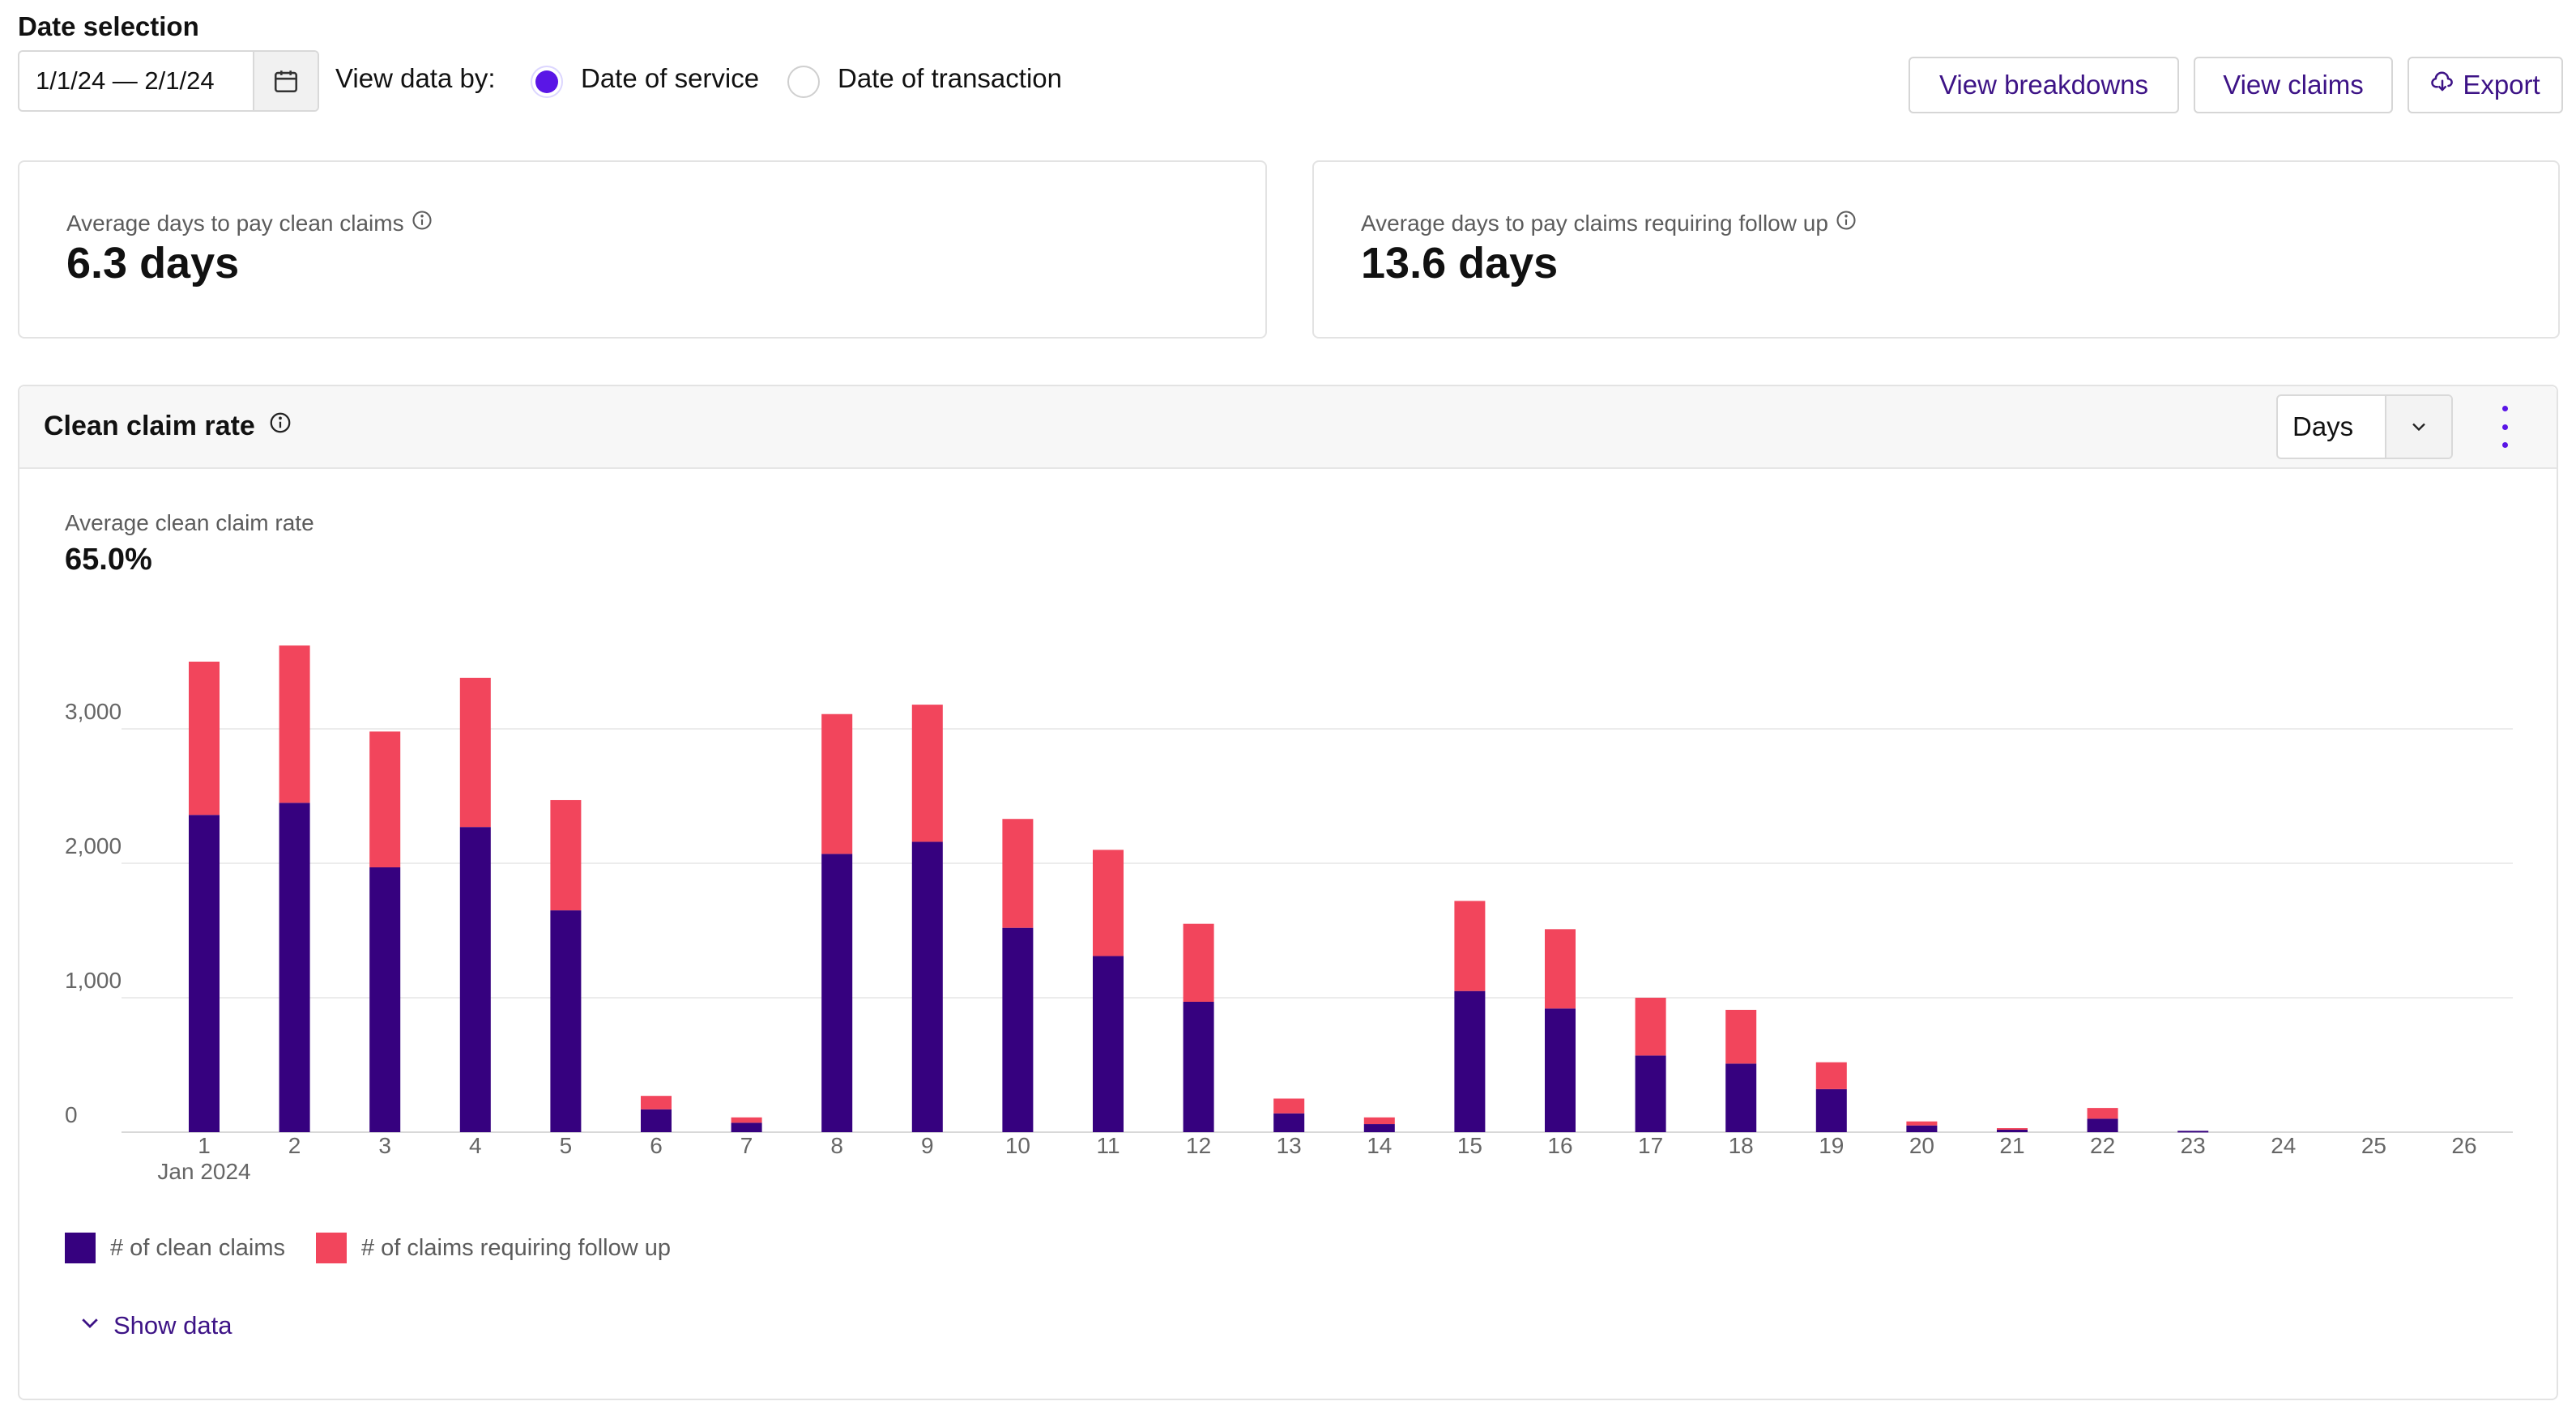  What do you see at coordinates (803, 82) in the screenshot?
I see `radio-date-of-transaction` at bounding box center [803, 82].